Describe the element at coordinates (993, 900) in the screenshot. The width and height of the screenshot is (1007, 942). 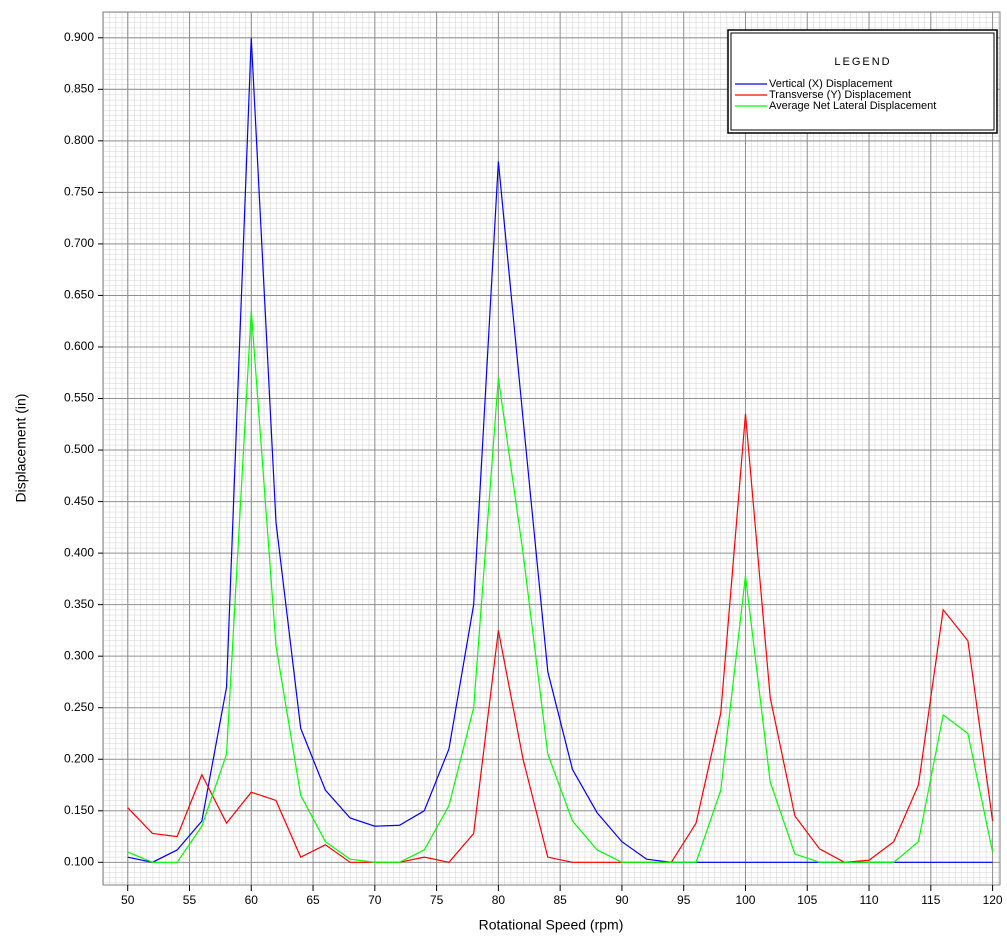
I see `x-tick-label: 120` at that location.